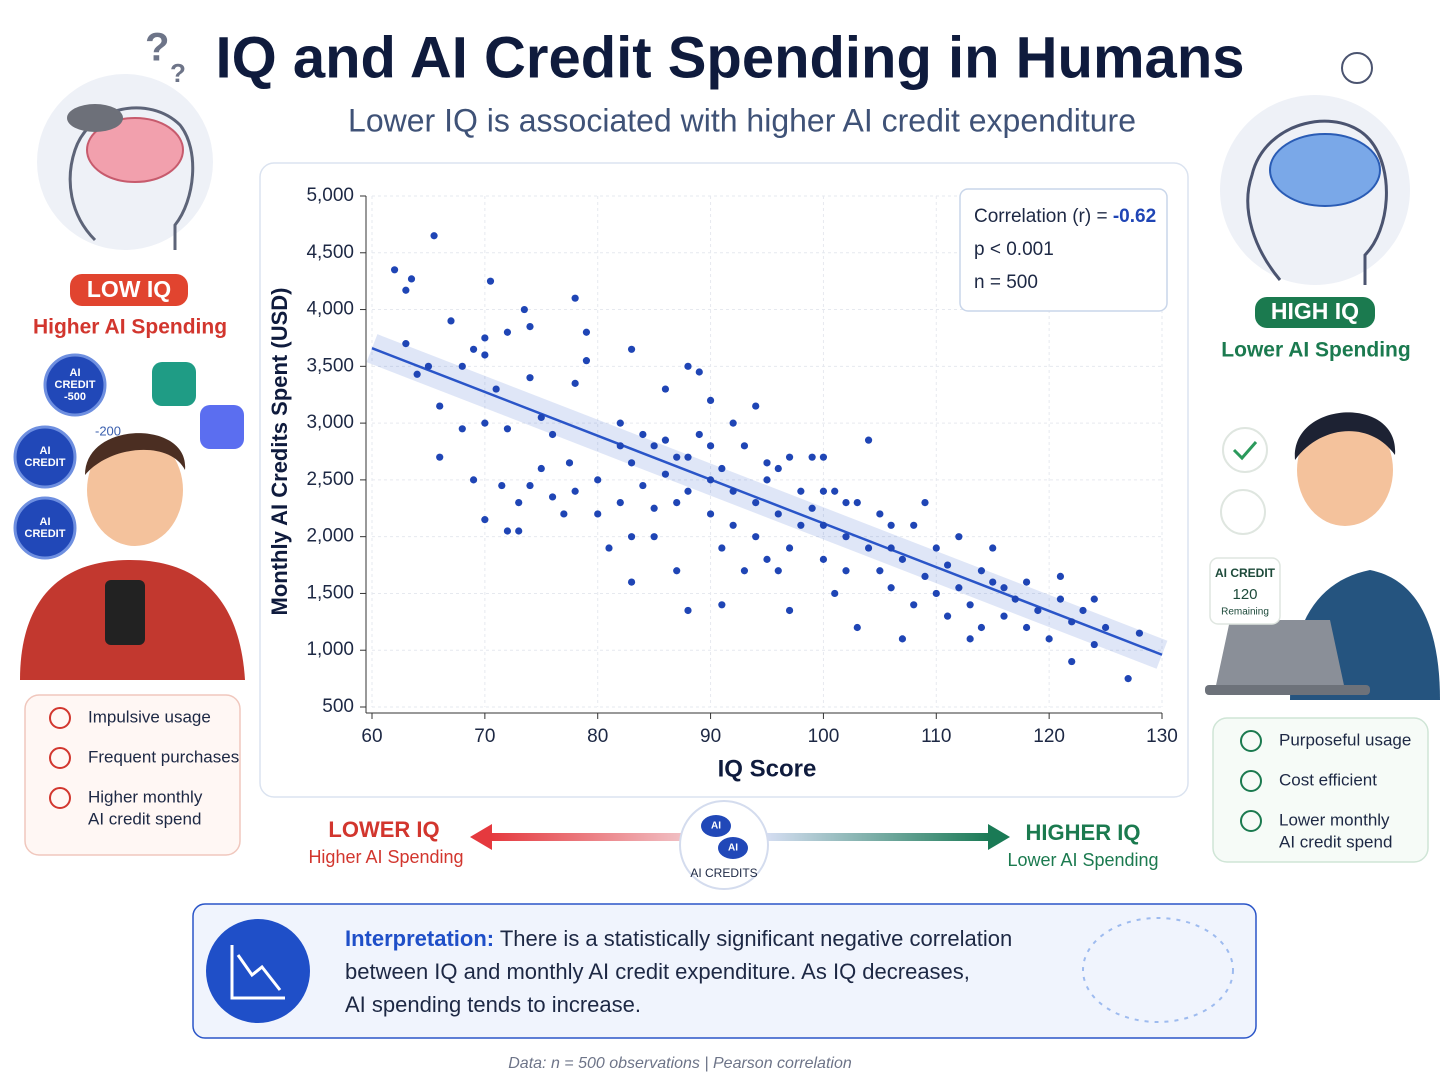  Describe the element at coordinates (1041, 216) in the screenshot. I see `stats-label: Correlation (r) =` at that location.